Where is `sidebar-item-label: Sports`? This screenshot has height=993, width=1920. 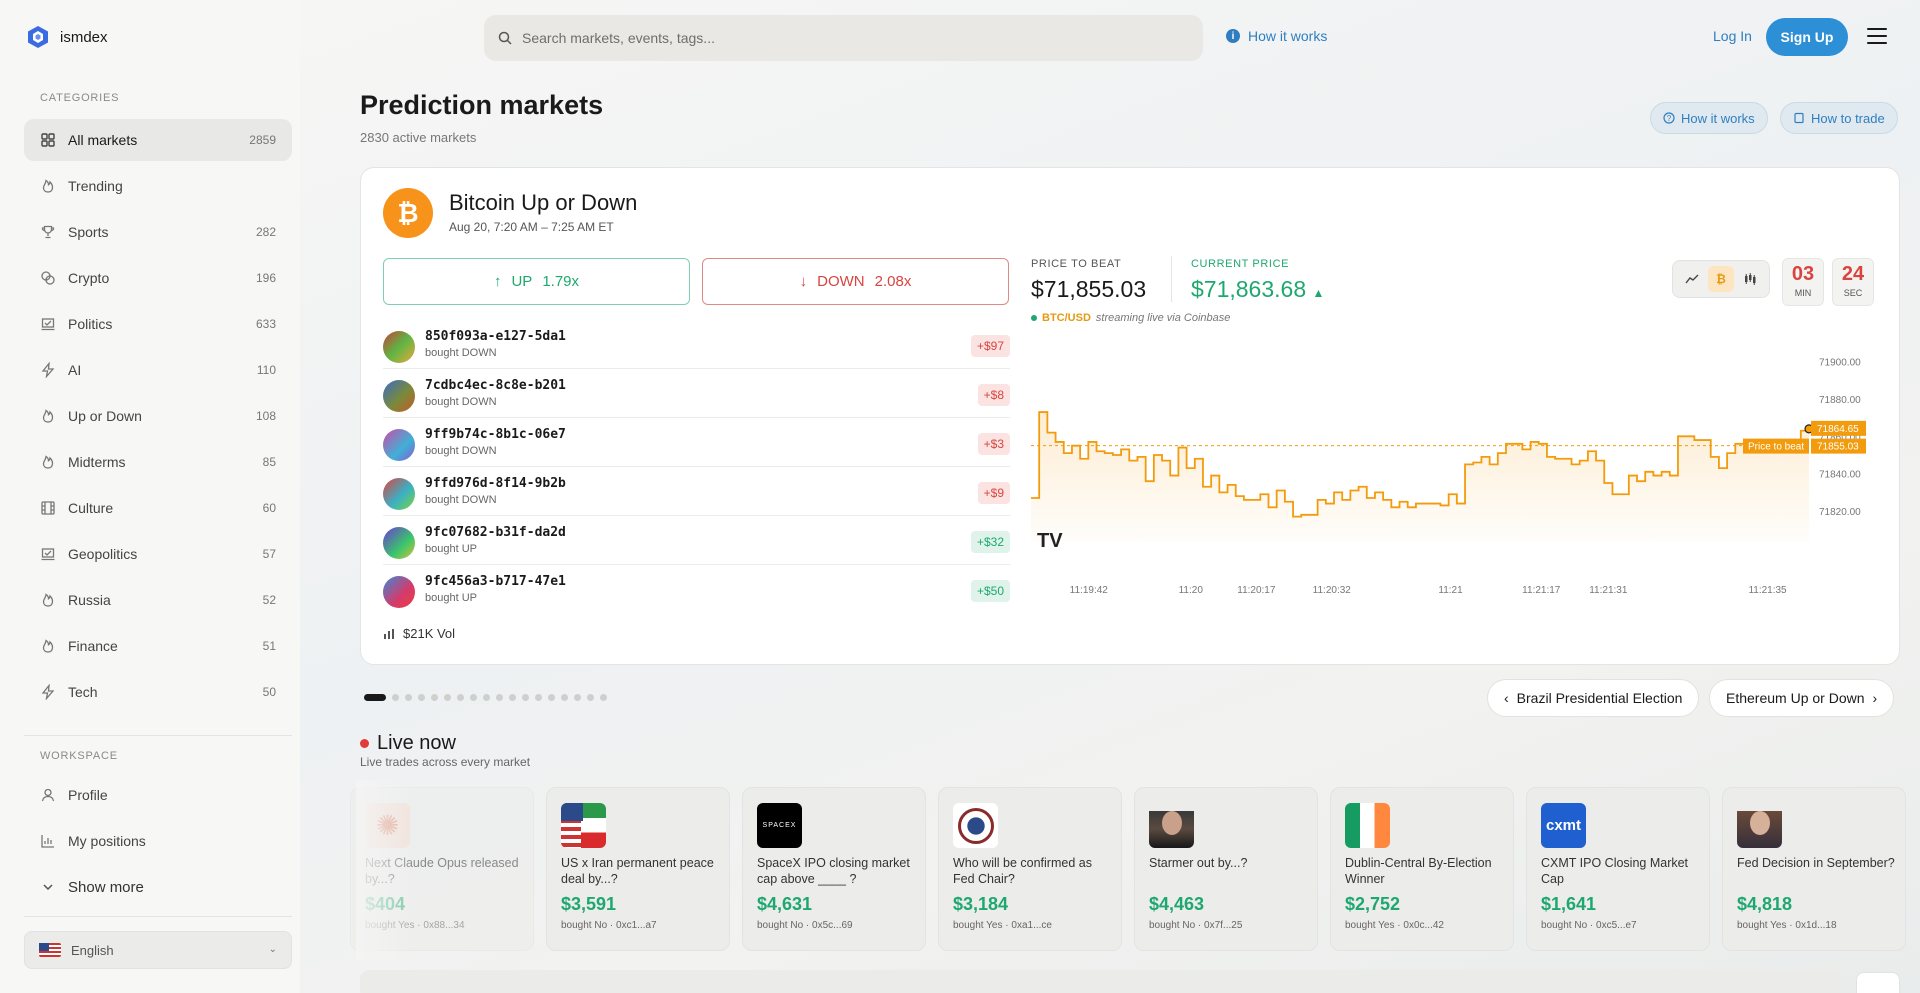 sidebar-item-label: Sports is located at coordinates (88, 232).